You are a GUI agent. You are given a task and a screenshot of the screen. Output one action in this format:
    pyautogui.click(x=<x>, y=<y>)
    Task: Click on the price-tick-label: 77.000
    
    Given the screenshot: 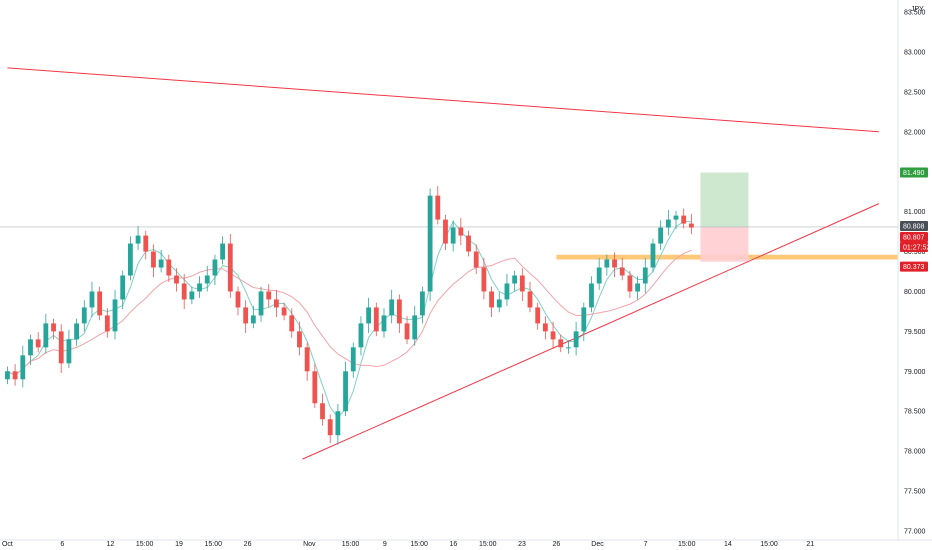 What is the action you would take?
    pyautogui.click(x=915, y=532)
    